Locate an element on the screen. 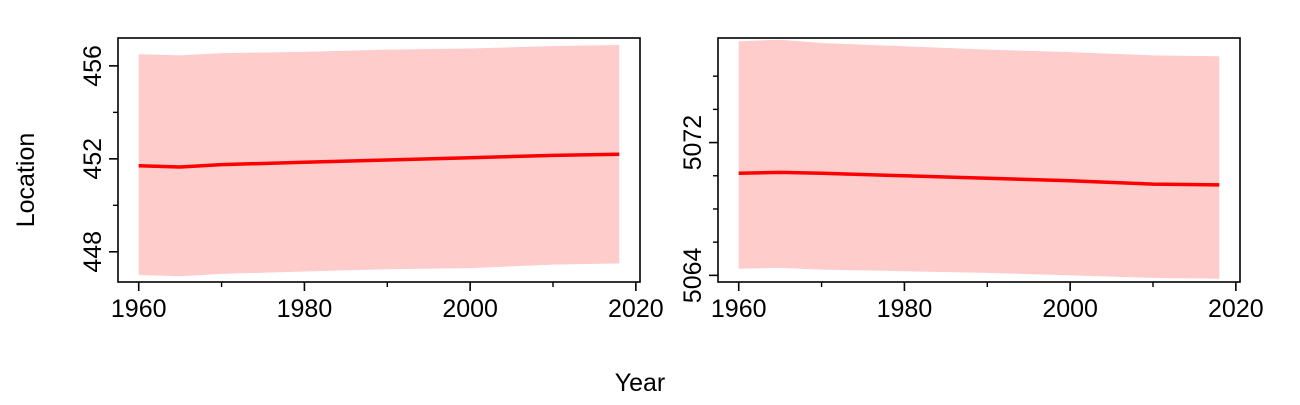 This screenshot has width=1300, height=405. y-tick-label: 448 is located at coordinates (93, 252).